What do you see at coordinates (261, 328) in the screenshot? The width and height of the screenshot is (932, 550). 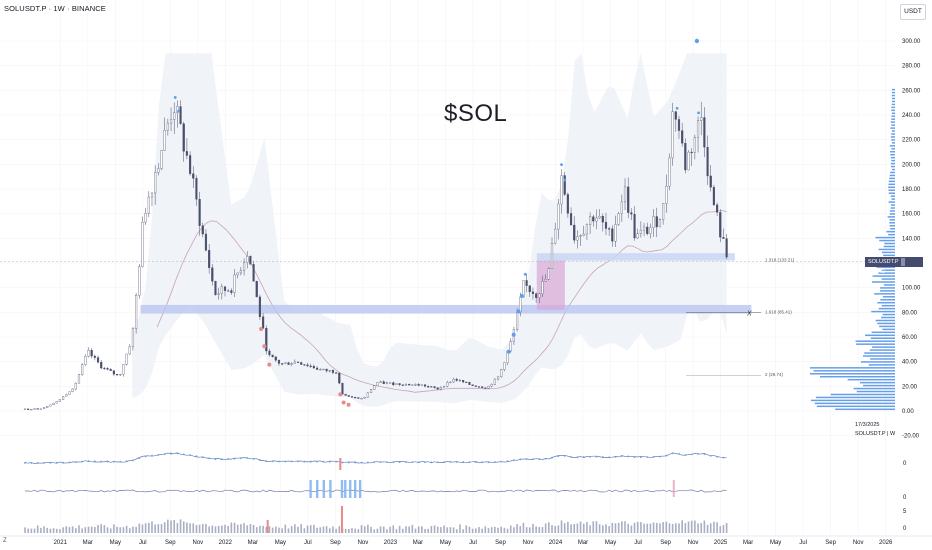 I see `bottom-signal-dot` at bounding box center [261, 328].